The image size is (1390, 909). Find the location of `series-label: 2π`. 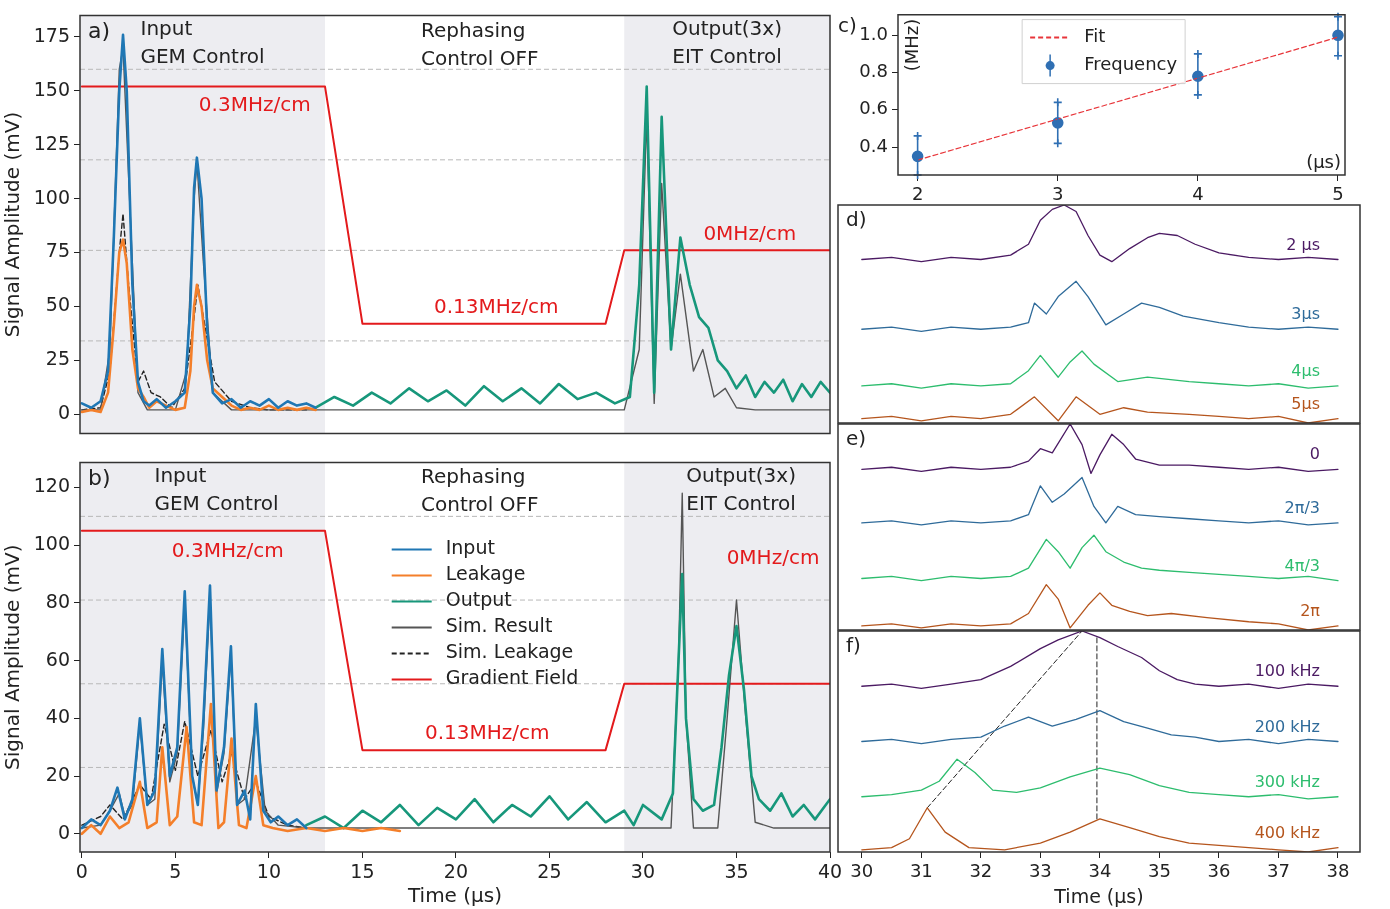

series-label: 2π is located at coordinates (1310, 611).